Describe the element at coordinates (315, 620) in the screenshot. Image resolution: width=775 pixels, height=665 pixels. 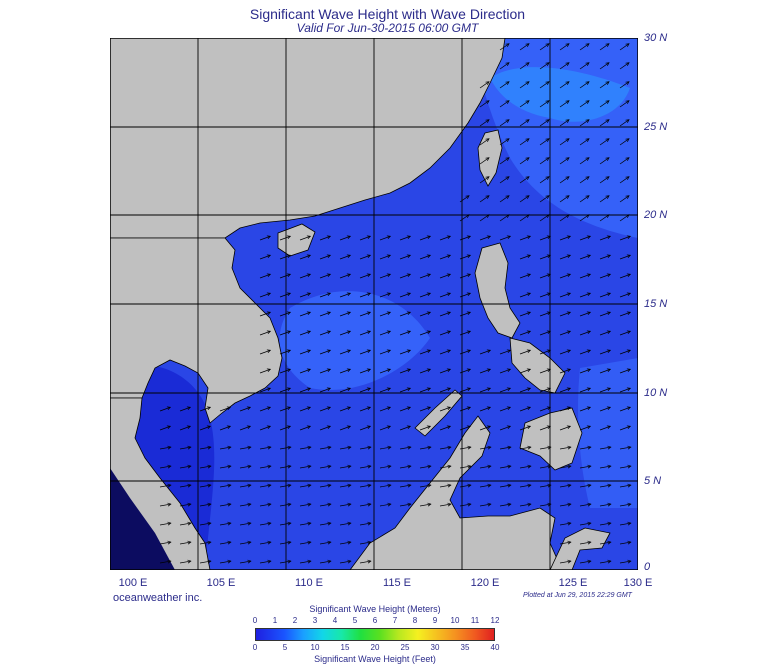
I see `colorbar-tick: 3` at that location.